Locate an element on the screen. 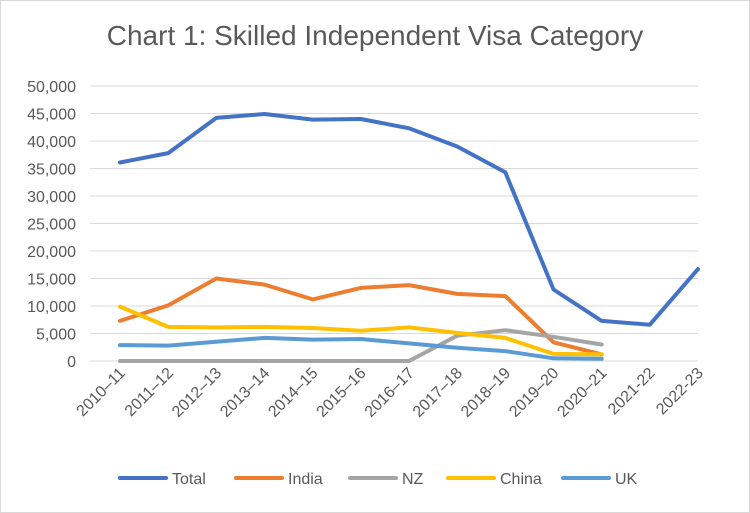  x-tick-label: 2016–17 is located at coordinates (390, 393).